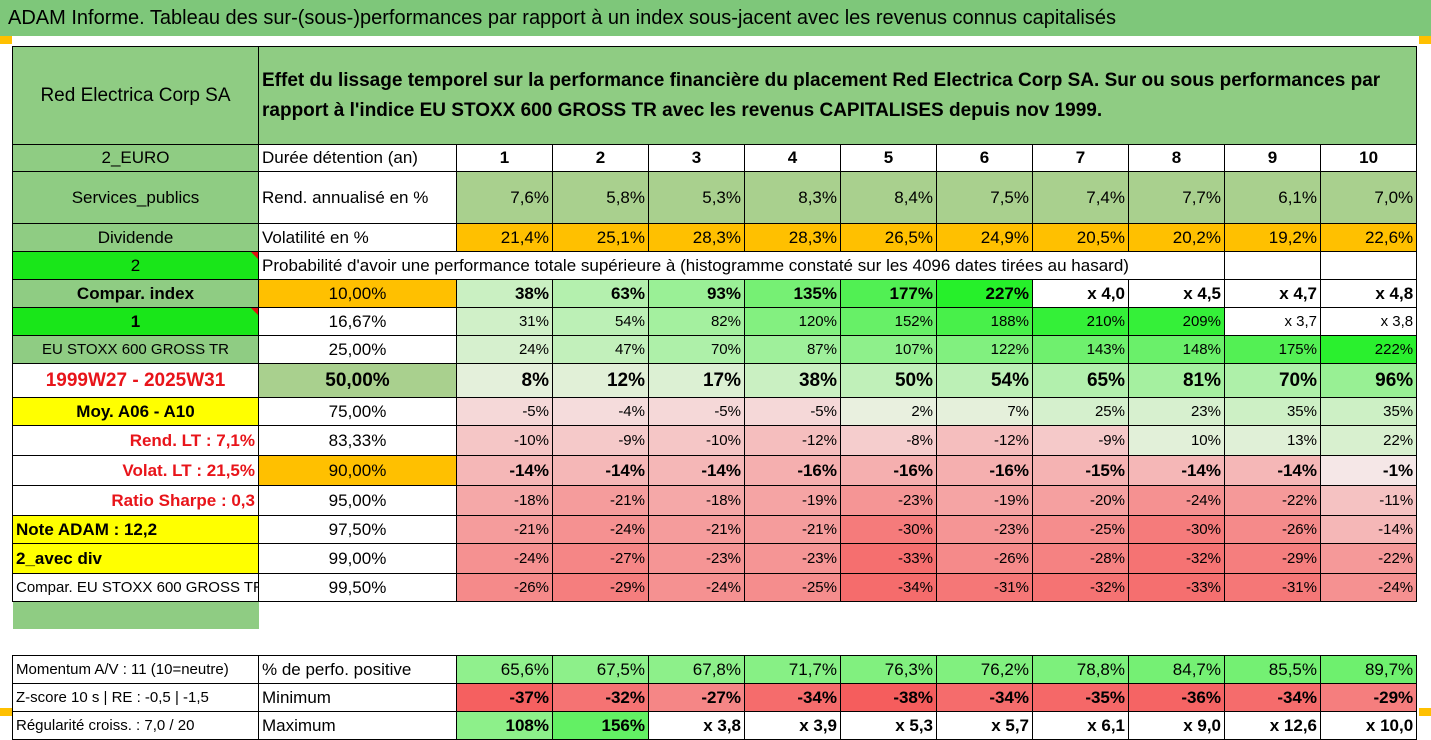 This screenshot has height=740, width=1431. I want to click on prob-level: 83,33%, so click(357, 440).